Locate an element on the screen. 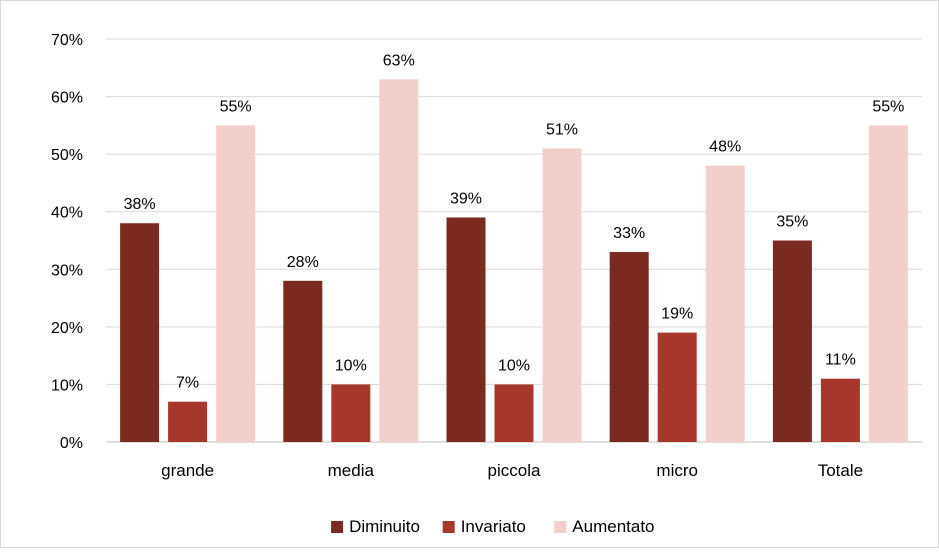 This screenshot has width=939, height=552. data-label: 51% is located at coordinates (562, 129).